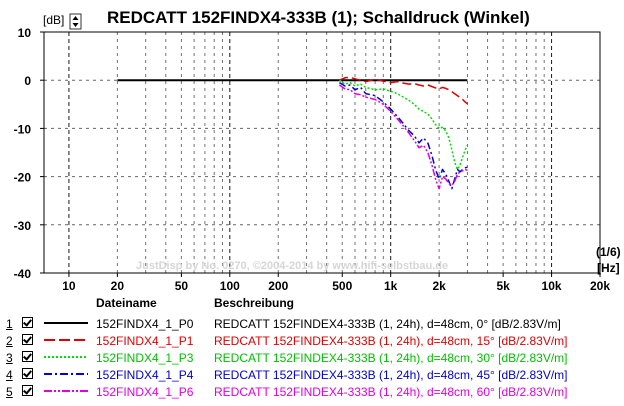 The width and height of the screenshot is (624, 406). I want to click on legend-file-name: 152FINDX4_1_P0, so click(145, 324).